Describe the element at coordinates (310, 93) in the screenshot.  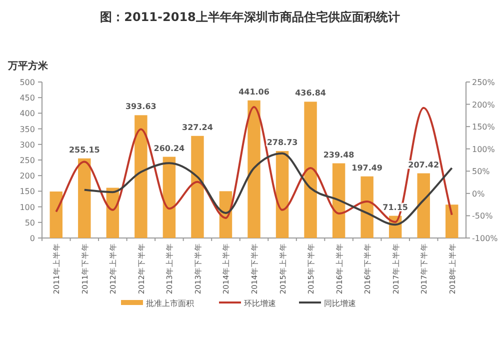
I see `data-label: 436.84` at that location.